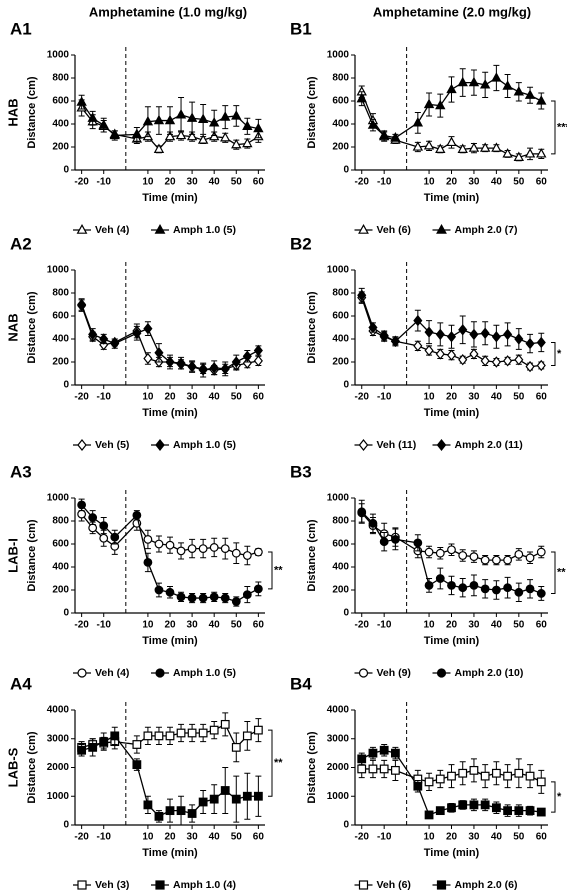  I want to click on significance-label: *, so click(559, 354).